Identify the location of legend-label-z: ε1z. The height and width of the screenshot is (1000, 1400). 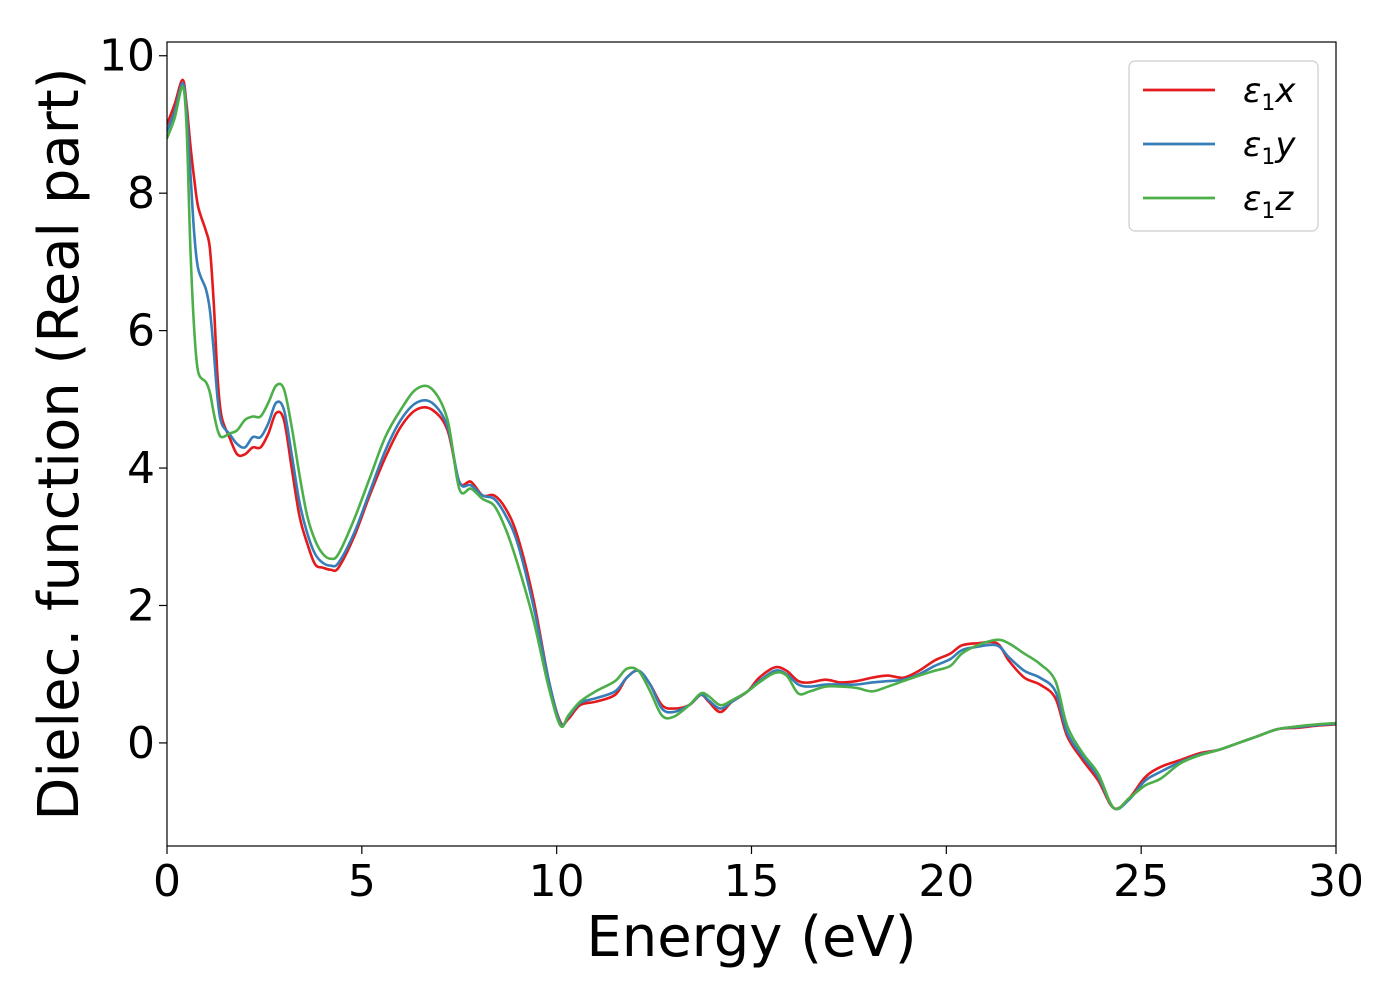
(1268, 201).